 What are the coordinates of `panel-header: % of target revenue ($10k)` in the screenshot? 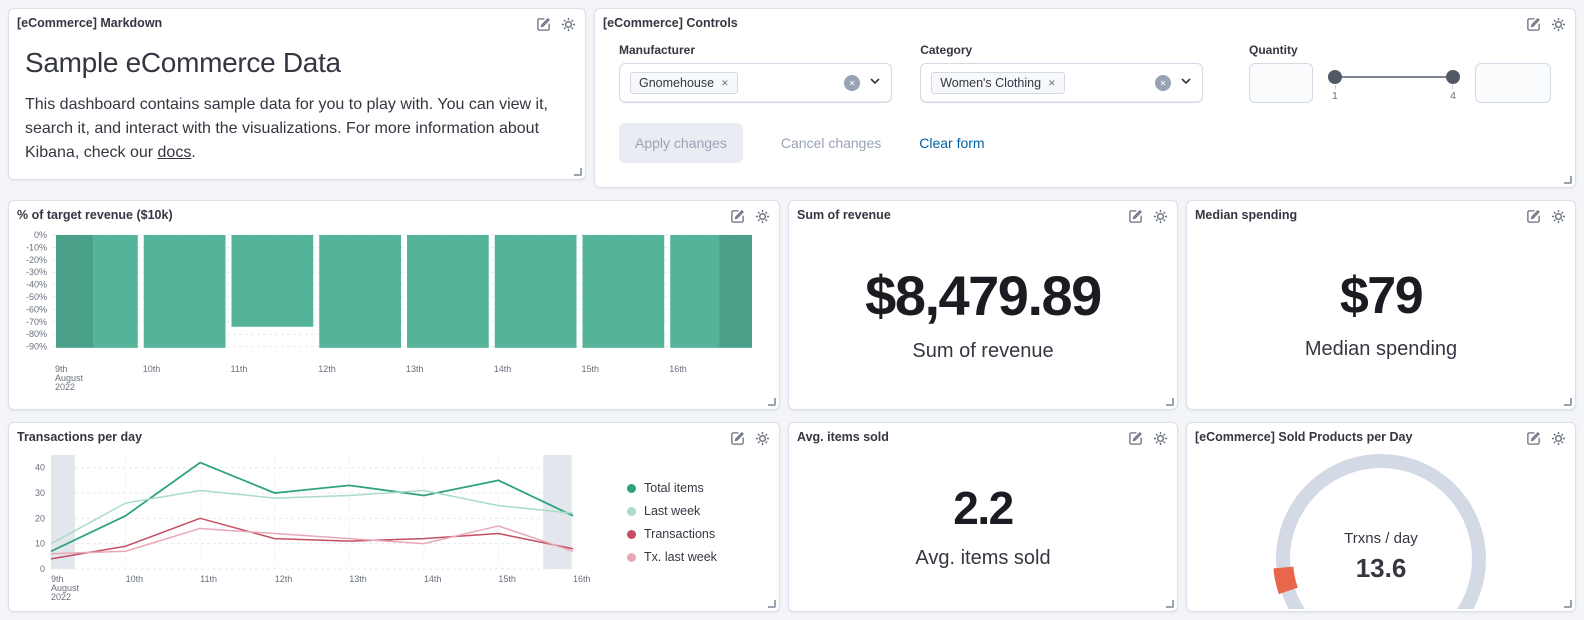 It's located at (394, 213).